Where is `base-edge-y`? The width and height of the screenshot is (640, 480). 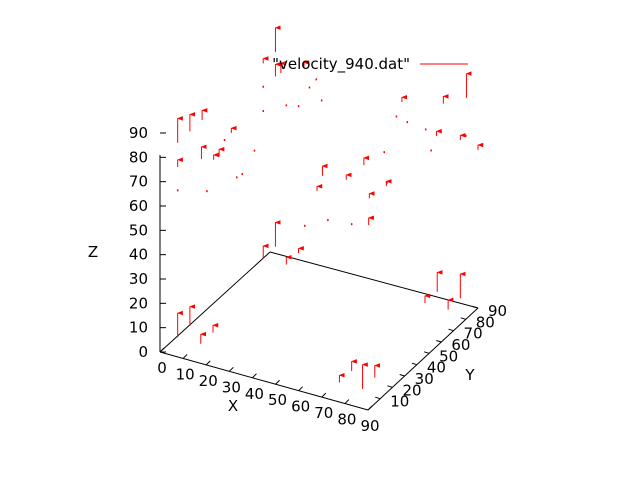
base-edge-y is located at coordinates (423, 359).